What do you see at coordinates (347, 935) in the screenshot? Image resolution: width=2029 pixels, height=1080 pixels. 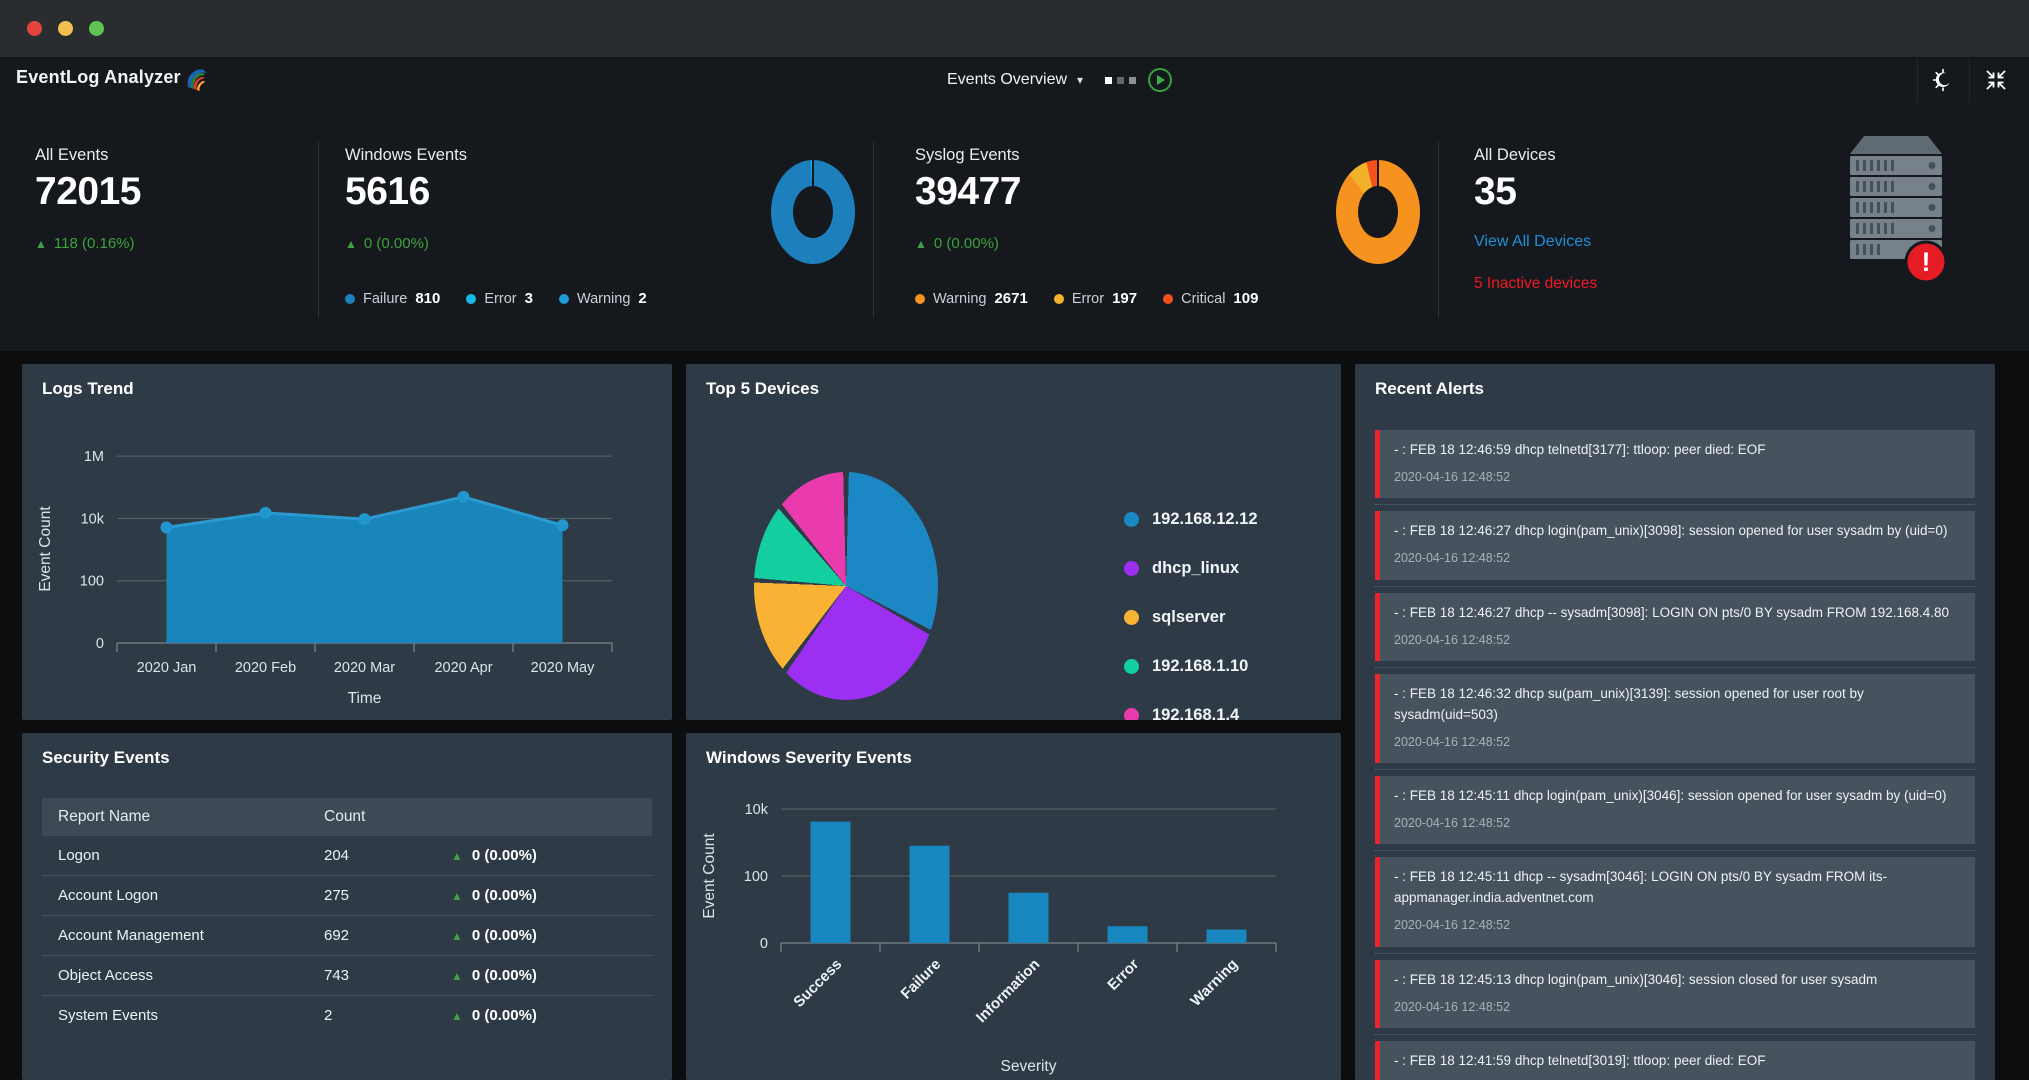 I see `table-row: Account Management 692 ▲ 0 (0.00%)` at bounding box center [347, 935].